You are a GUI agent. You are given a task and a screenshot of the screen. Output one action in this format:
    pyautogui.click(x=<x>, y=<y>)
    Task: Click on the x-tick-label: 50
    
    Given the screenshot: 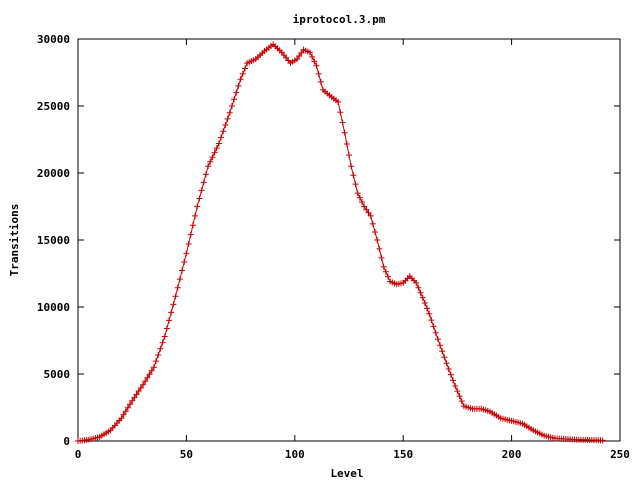 What is the action you would take?
    pyautogui.click(x=186, y=454)
    